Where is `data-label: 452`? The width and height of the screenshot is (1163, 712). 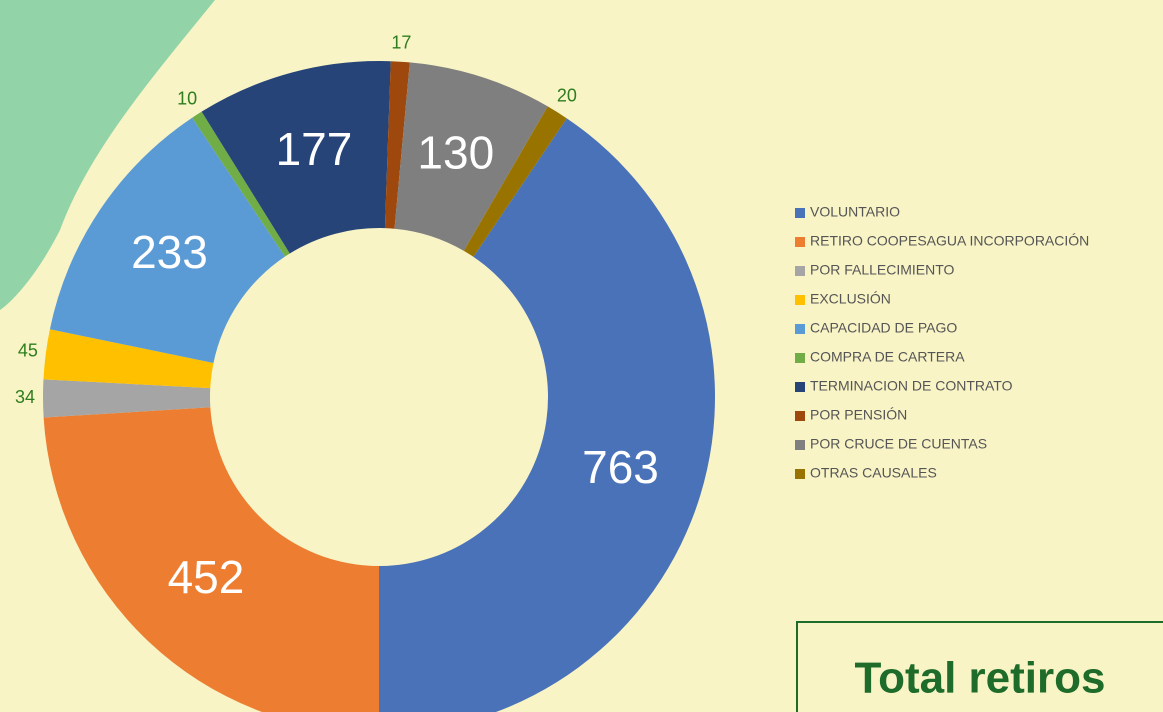
data-label: 452 is located at coordinates (206, 577).